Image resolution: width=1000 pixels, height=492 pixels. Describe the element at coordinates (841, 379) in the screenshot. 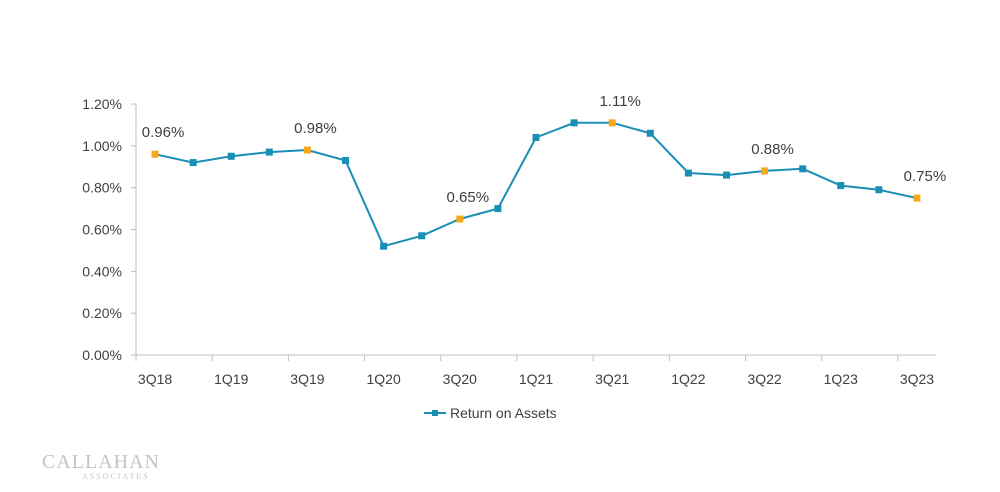

I see `x-tick-label: 1Q23` at that location.